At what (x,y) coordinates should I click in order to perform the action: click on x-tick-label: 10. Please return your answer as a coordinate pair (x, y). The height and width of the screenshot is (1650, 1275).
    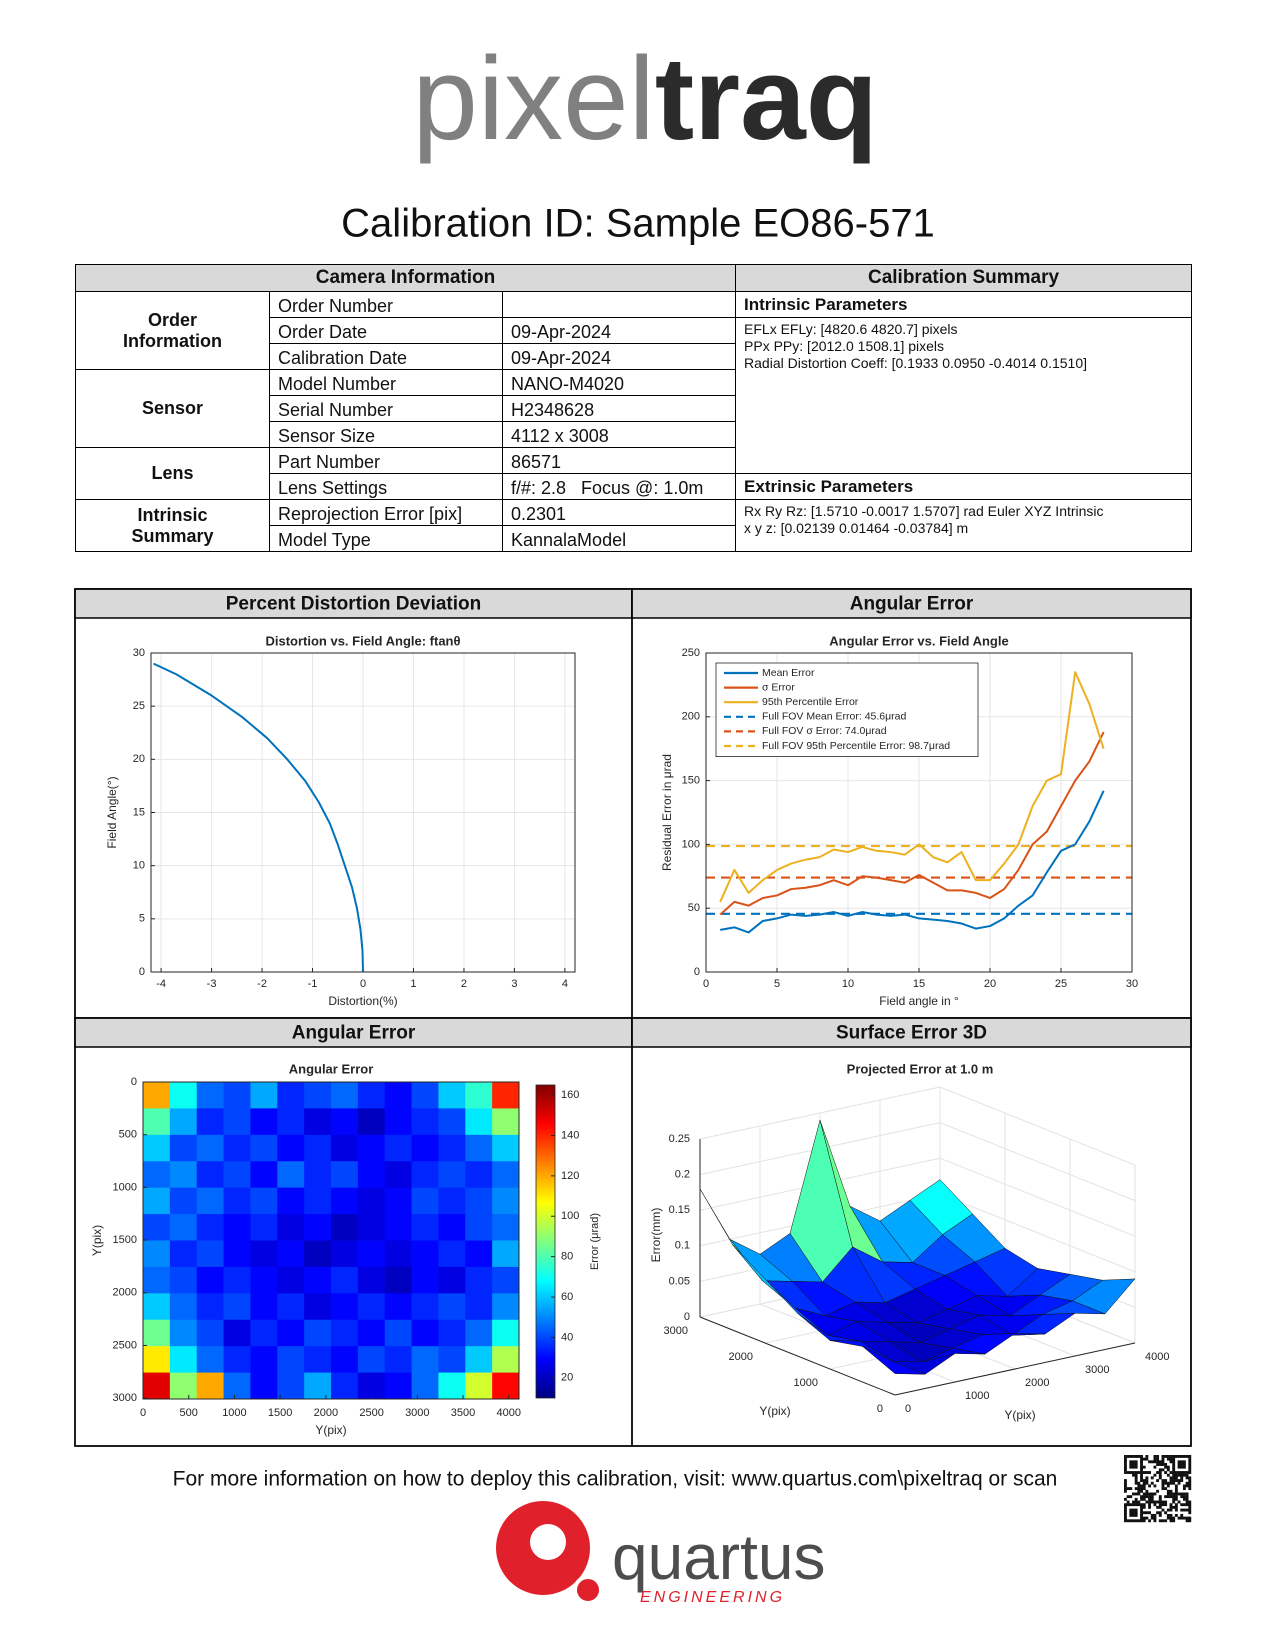
    Looking at the image, I should click on (848, 984).